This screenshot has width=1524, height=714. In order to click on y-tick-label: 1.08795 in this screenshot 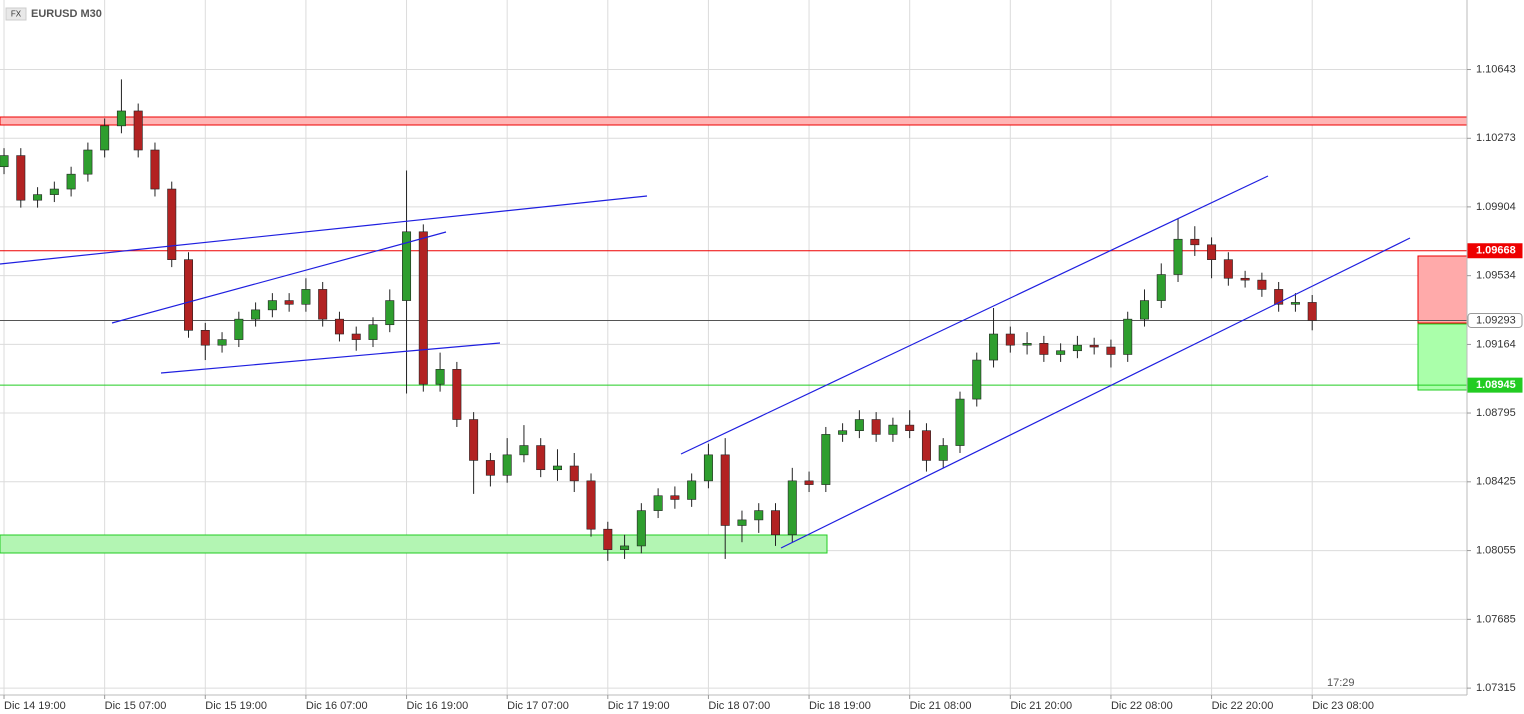, I will do `click(1496, 413)`.